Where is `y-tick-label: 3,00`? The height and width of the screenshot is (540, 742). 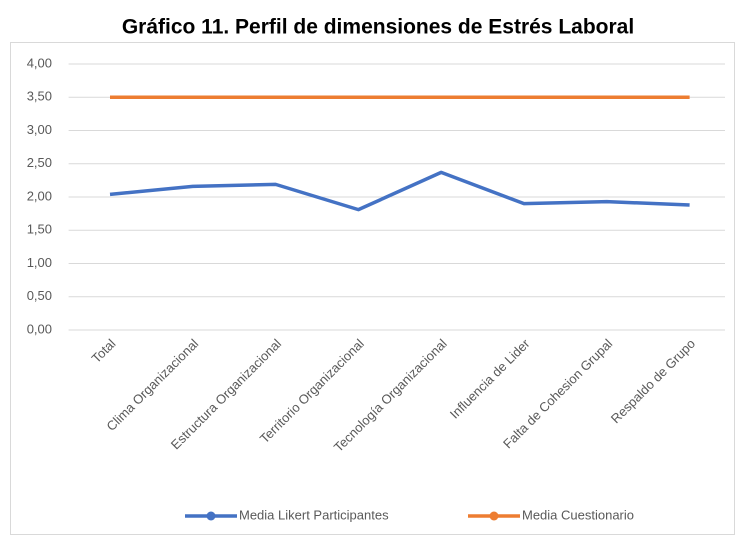
y-tick-label: 3,00 is located at coordinates (39, 129).